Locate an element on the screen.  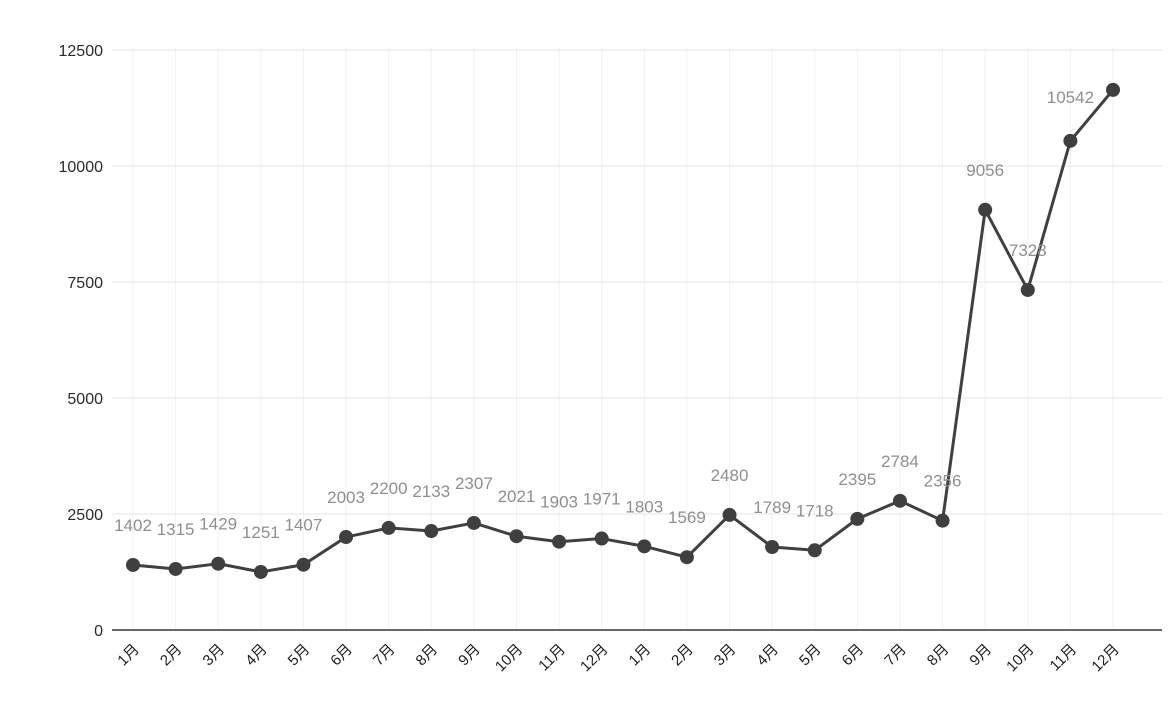
data-point-label: 1569 is located at coordinates (687, 517).